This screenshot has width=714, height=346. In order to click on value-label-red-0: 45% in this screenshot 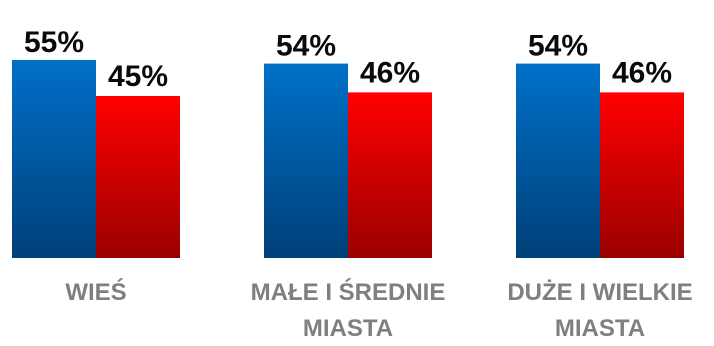, I will do `click(138, 76)`.